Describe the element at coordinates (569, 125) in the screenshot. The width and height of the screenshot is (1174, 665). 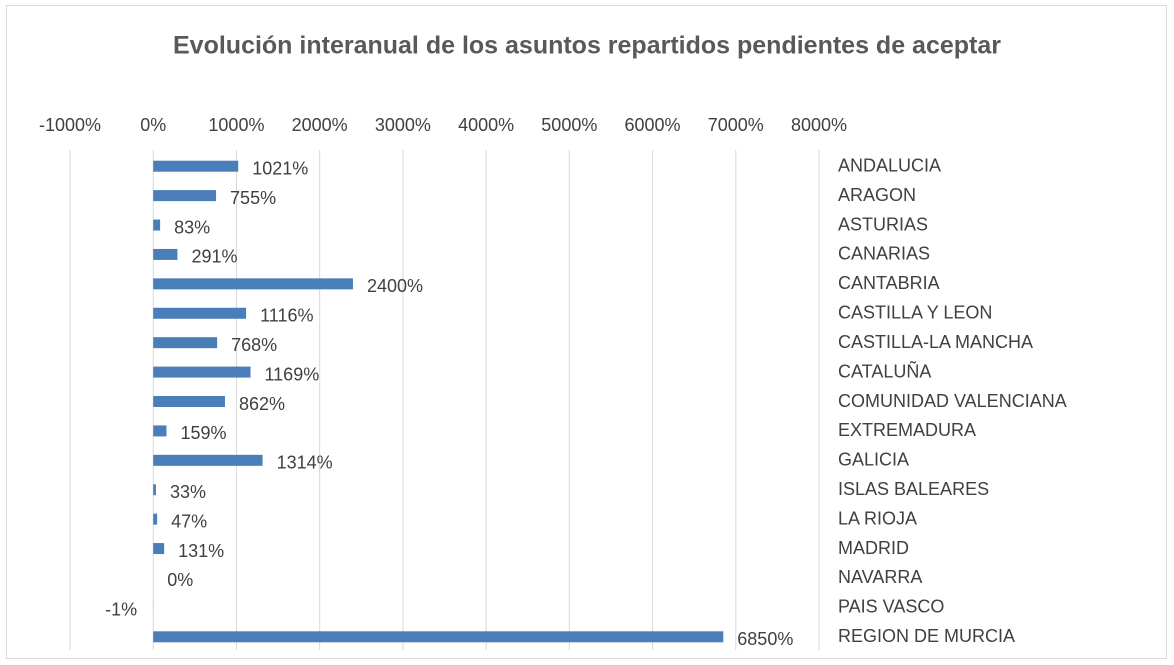
I see `x-tick-label: 5000%` at that location.